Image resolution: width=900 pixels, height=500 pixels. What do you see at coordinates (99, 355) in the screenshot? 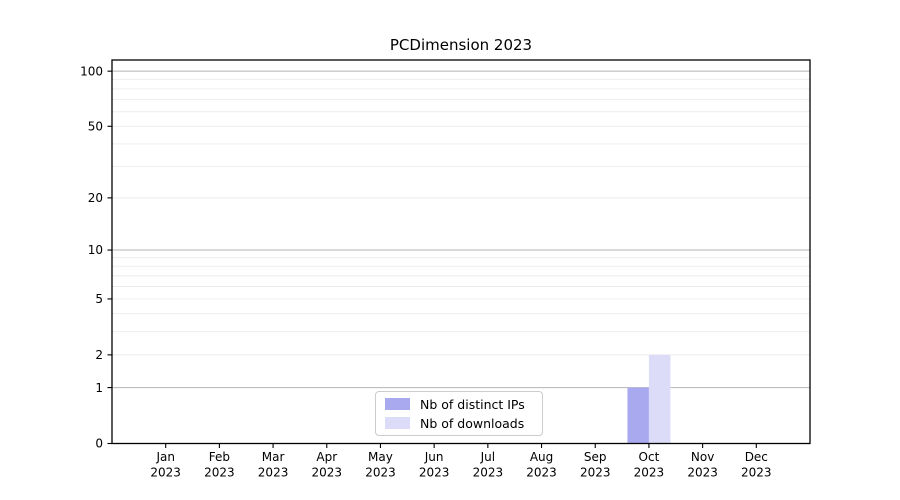
I see `y-tick-label: 2` at bounding box center [99, 355].